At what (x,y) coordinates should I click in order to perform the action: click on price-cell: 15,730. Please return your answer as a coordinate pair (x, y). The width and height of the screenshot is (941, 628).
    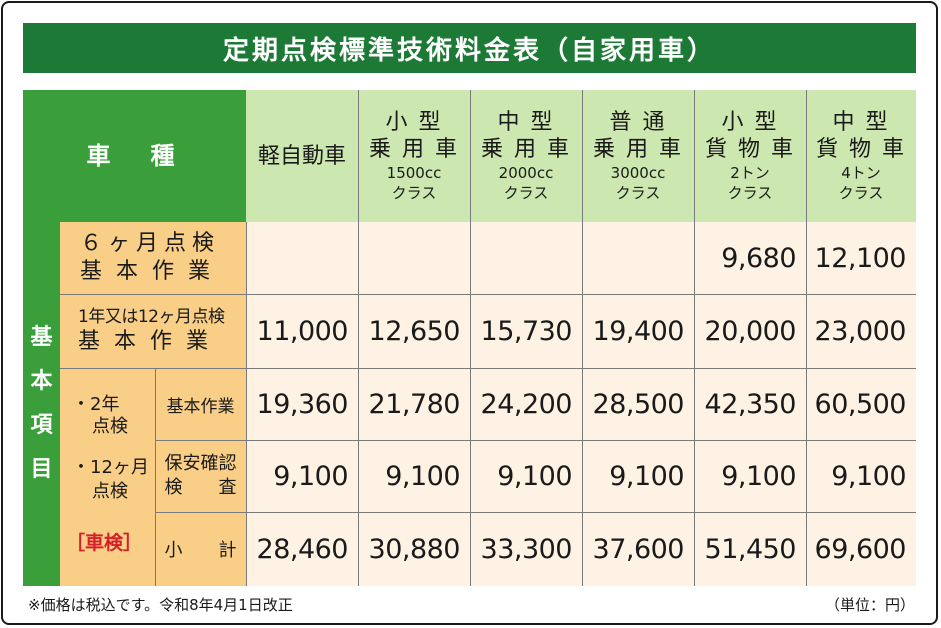
    Looking at the image, I should click on (526, 331).